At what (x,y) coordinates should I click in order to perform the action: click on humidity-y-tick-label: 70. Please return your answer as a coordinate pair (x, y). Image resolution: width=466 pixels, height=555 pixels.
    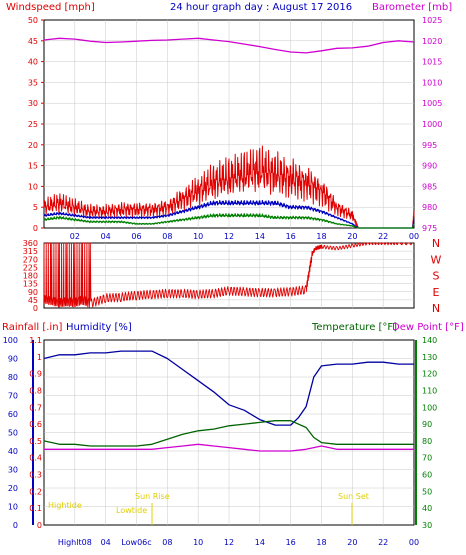
    Looking at the image, I should click on (13, 396).